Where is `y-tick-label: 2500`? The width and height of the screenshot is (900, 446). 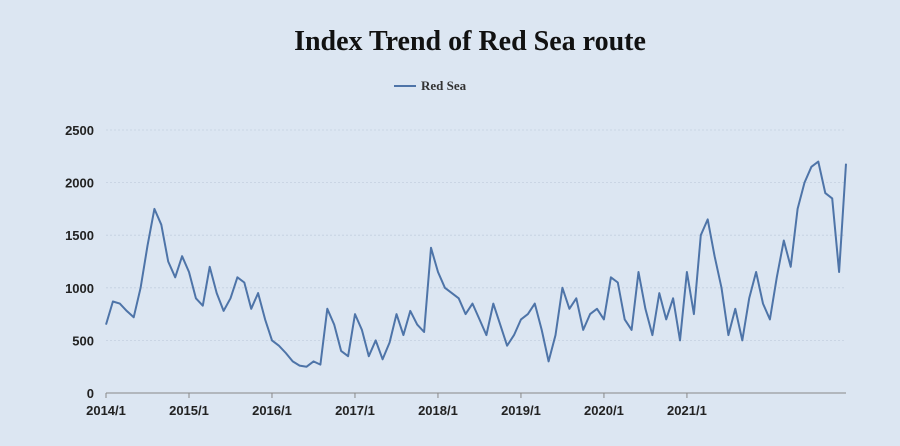
y-tick-label: 2500 is located at coordinates (79, 130).